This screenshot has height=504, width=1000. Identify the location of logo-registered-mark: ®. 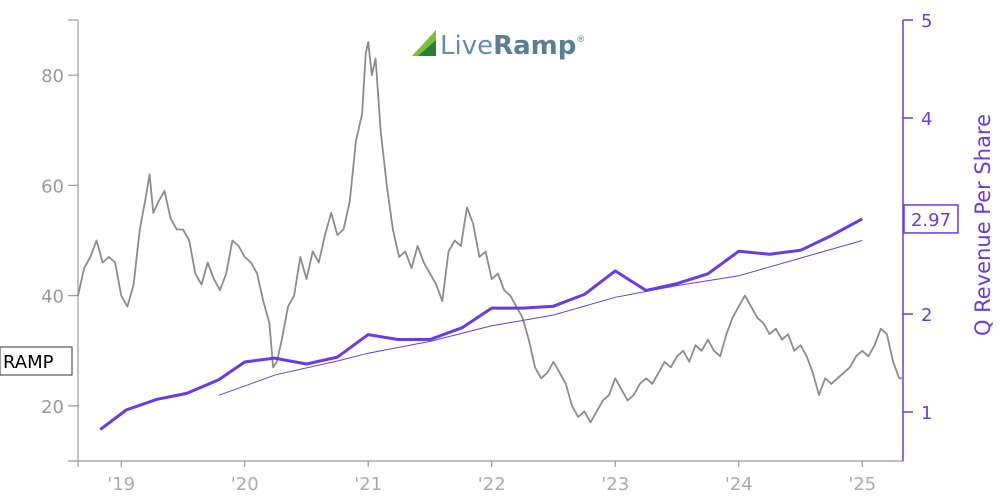
(580, 40).